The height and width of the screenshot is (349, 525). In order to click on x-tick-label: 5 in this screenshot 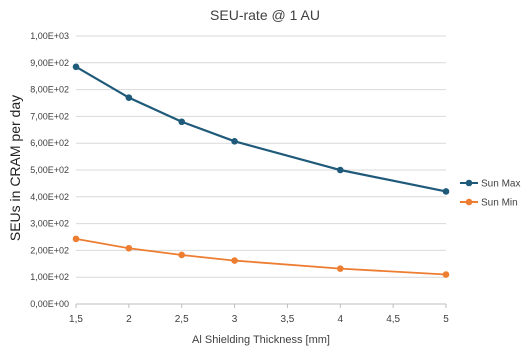, I will do `click(446, 319)`.